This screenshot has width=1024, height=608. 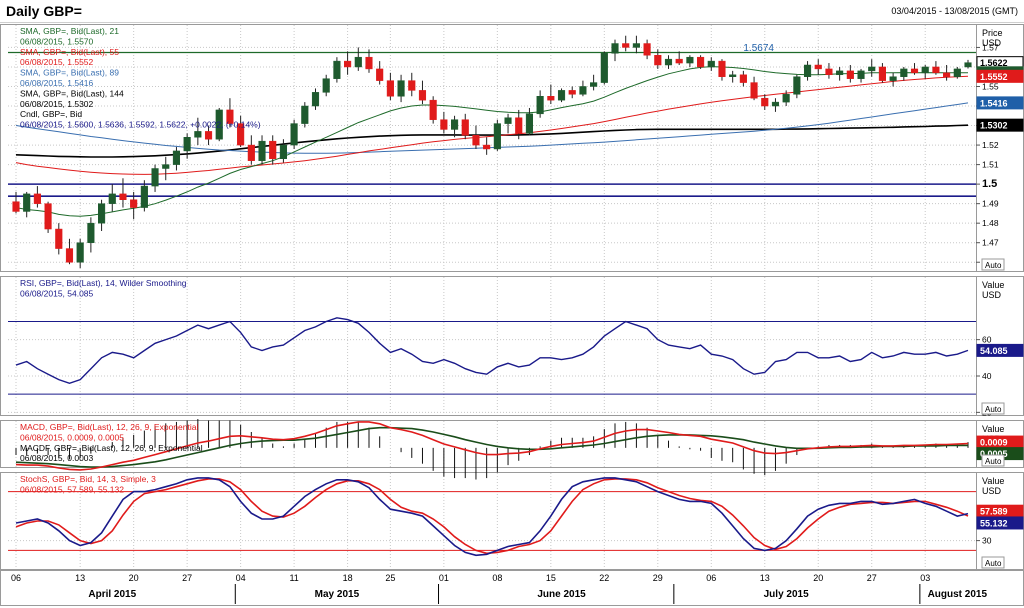 I want to click on rsi-auto-box, so click(x=993, y=408).